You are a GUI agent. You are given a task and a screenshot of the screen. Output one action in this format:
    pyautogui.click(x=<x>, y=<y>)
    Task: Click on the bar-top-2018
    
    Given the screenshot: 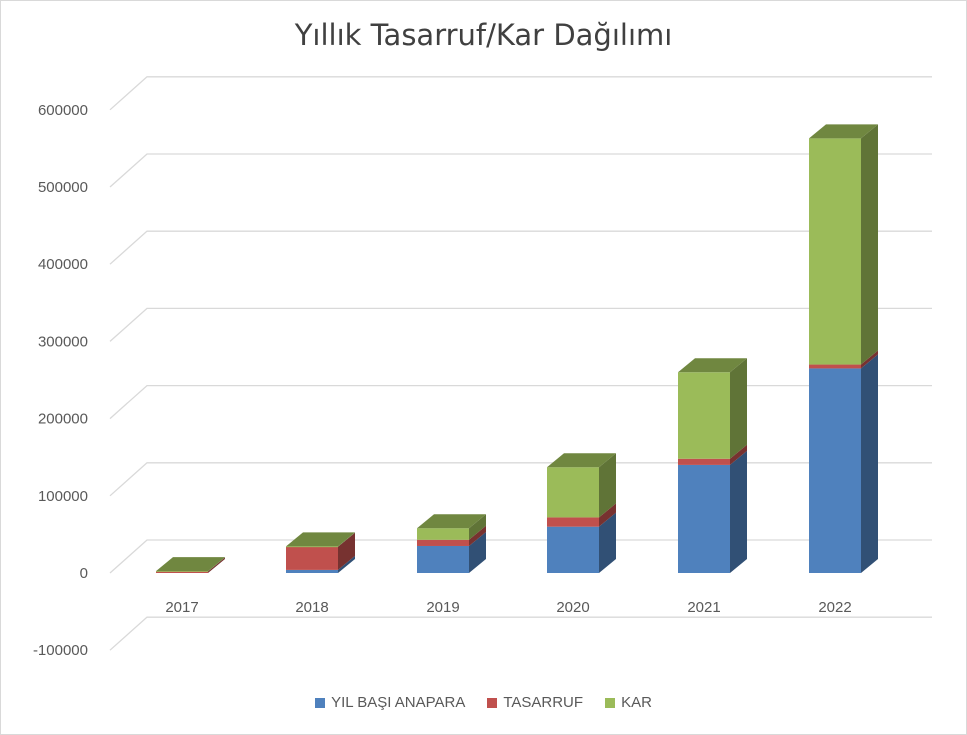 What is the action you would take?
    pyautogui.click(x=320, y=539)
    